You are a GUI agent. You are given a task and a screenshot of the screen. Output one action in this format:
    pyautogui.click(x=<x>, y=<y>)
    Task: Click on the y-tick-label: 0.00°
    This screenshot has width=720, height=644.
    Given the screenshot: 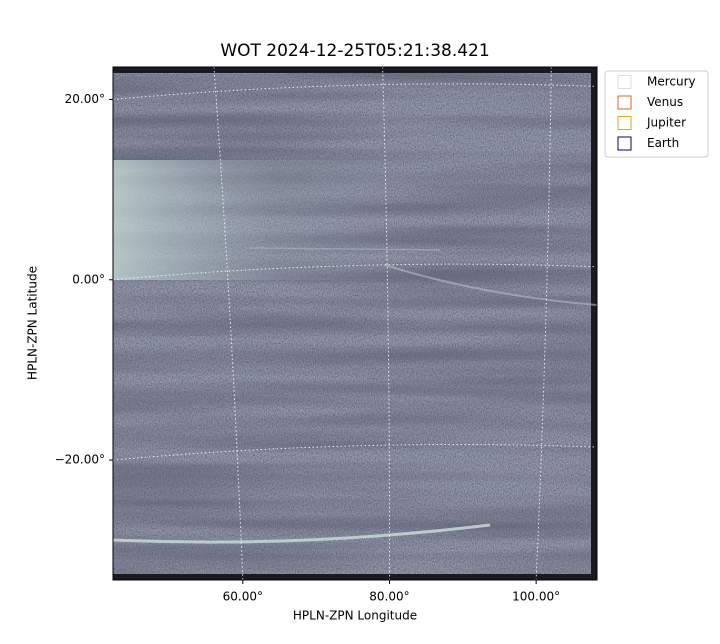 What is the action you would take?
    pyautogui.click(x=88, y=279)
    